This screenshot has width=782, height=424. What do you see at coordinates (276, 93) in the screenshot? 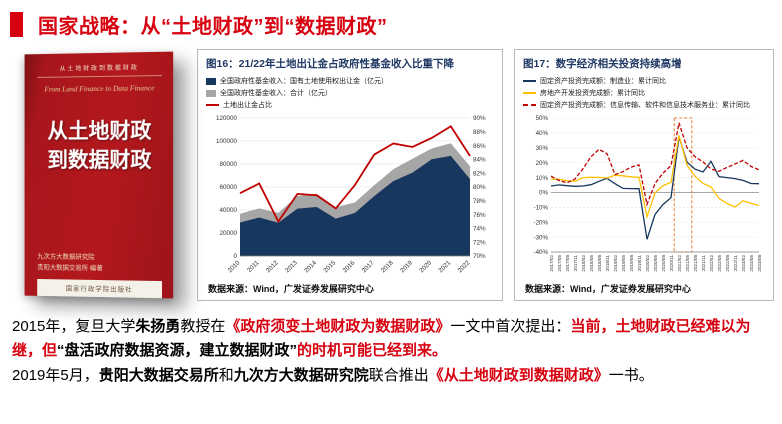
I see `legend-label: 全国政府性基金收入：合计（亿元）` at bounding box center [276, 93].